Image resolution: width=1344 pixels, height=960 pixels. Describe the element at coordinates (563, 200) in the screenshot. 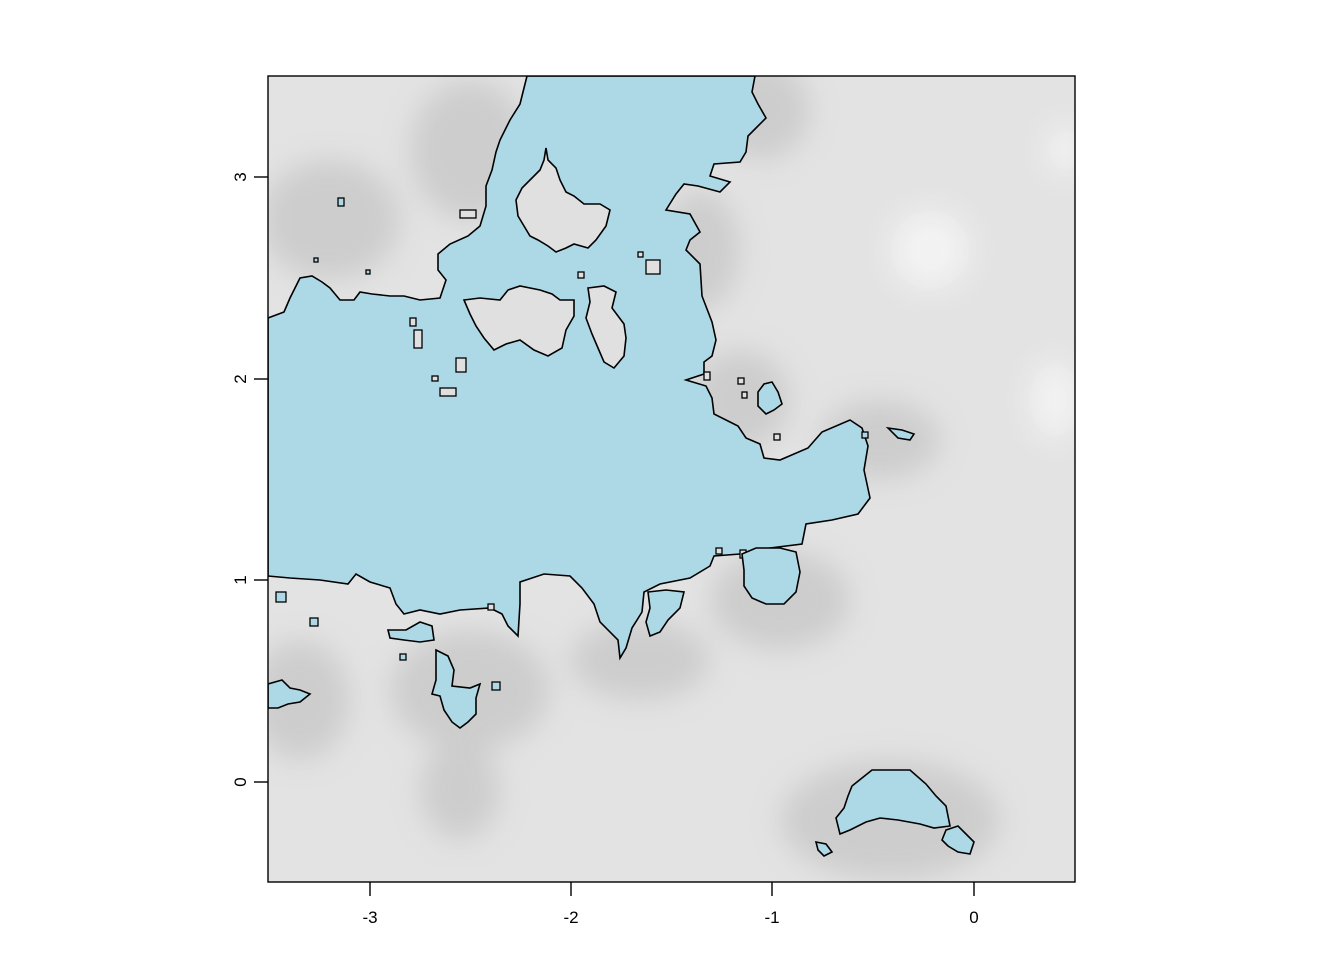

I see `island-north` at that location.